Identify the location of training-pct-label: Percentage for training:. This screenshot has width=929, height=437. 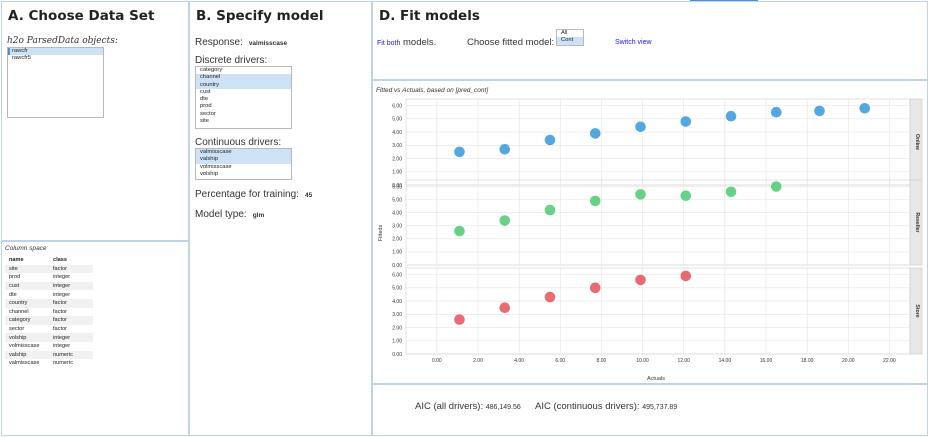
(247, 194).